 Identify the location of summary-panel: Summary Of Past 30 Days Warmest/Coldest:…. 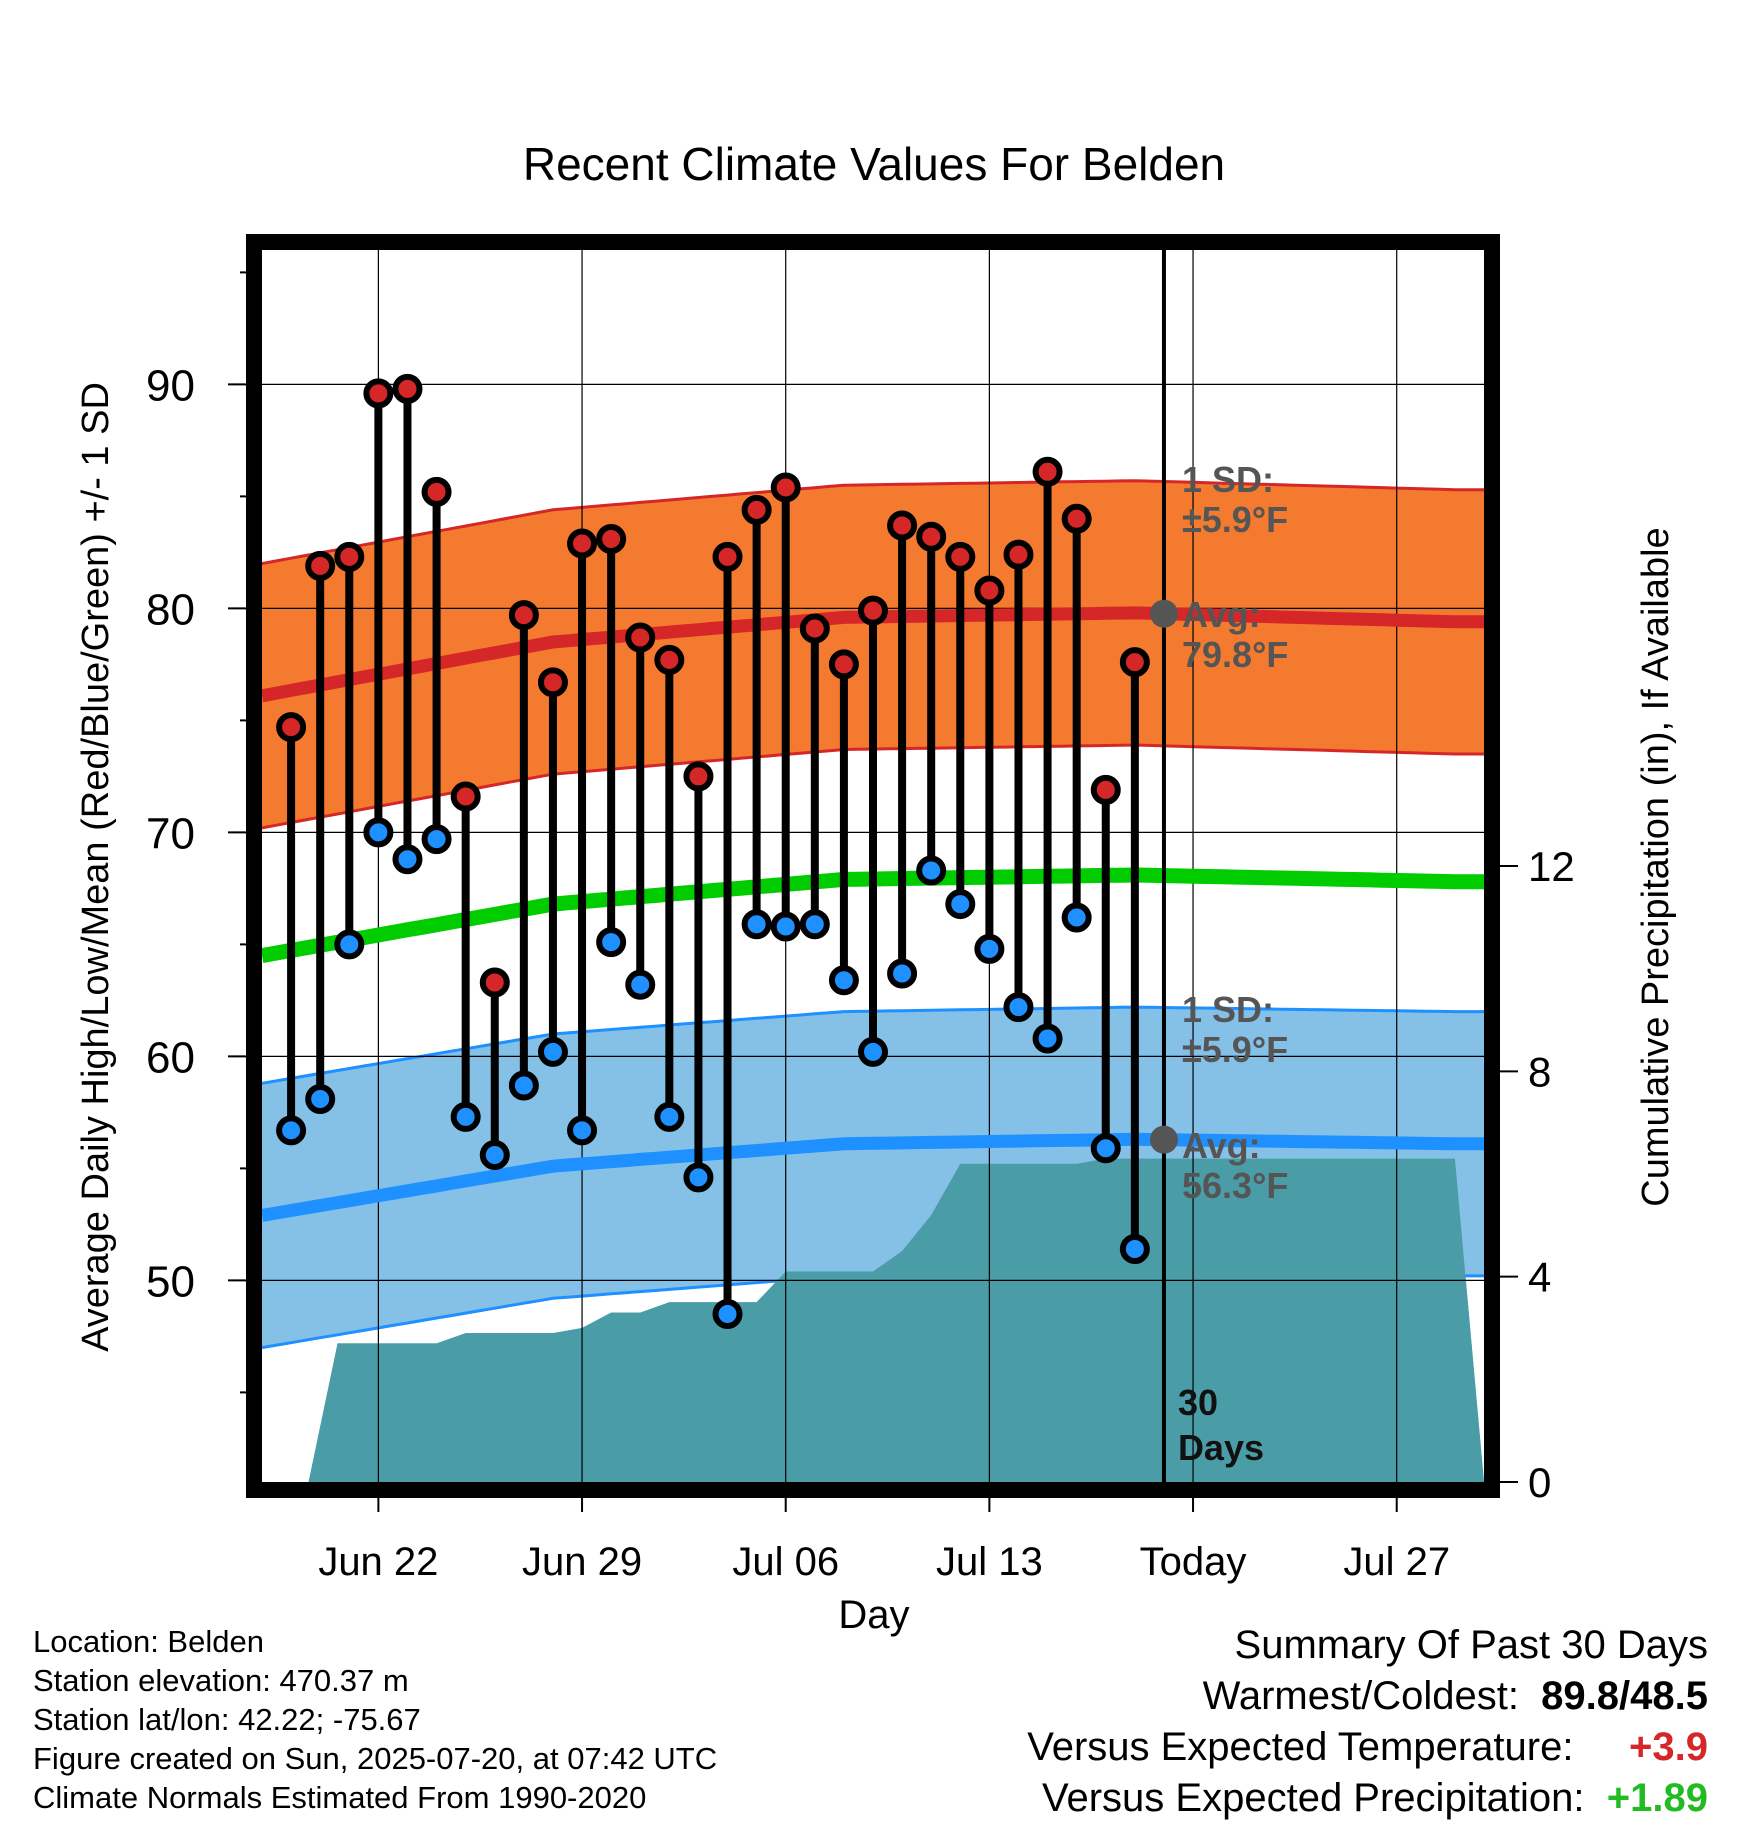
(1367, 1722).